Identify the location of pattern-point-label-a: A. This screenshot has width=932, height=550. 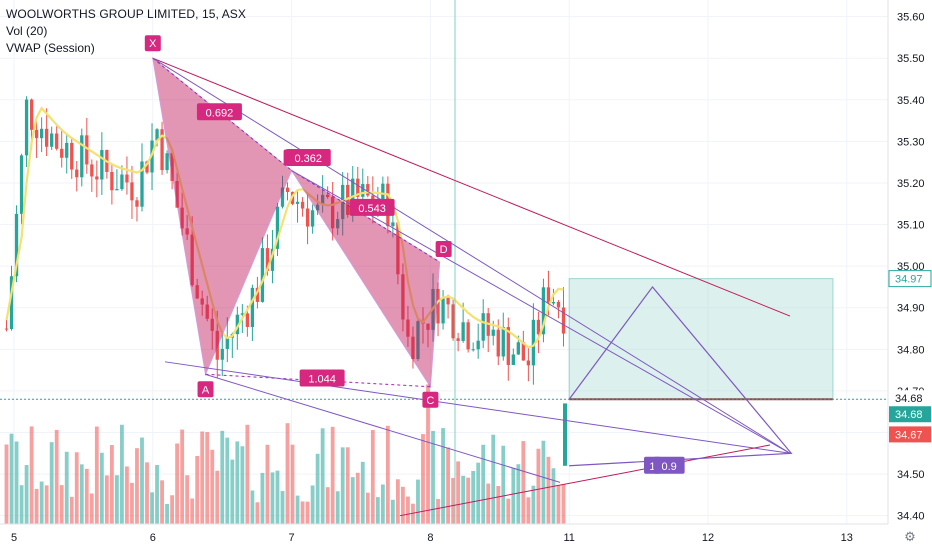
(206, 390).